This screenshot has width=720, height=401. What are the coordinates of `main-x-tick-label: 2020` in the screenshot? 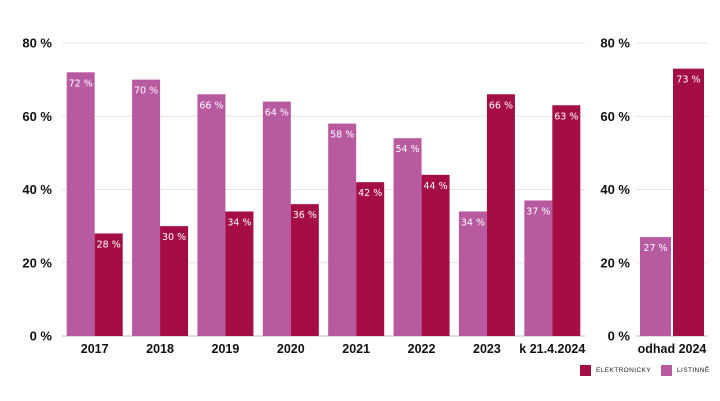 It's located at (291, 349).